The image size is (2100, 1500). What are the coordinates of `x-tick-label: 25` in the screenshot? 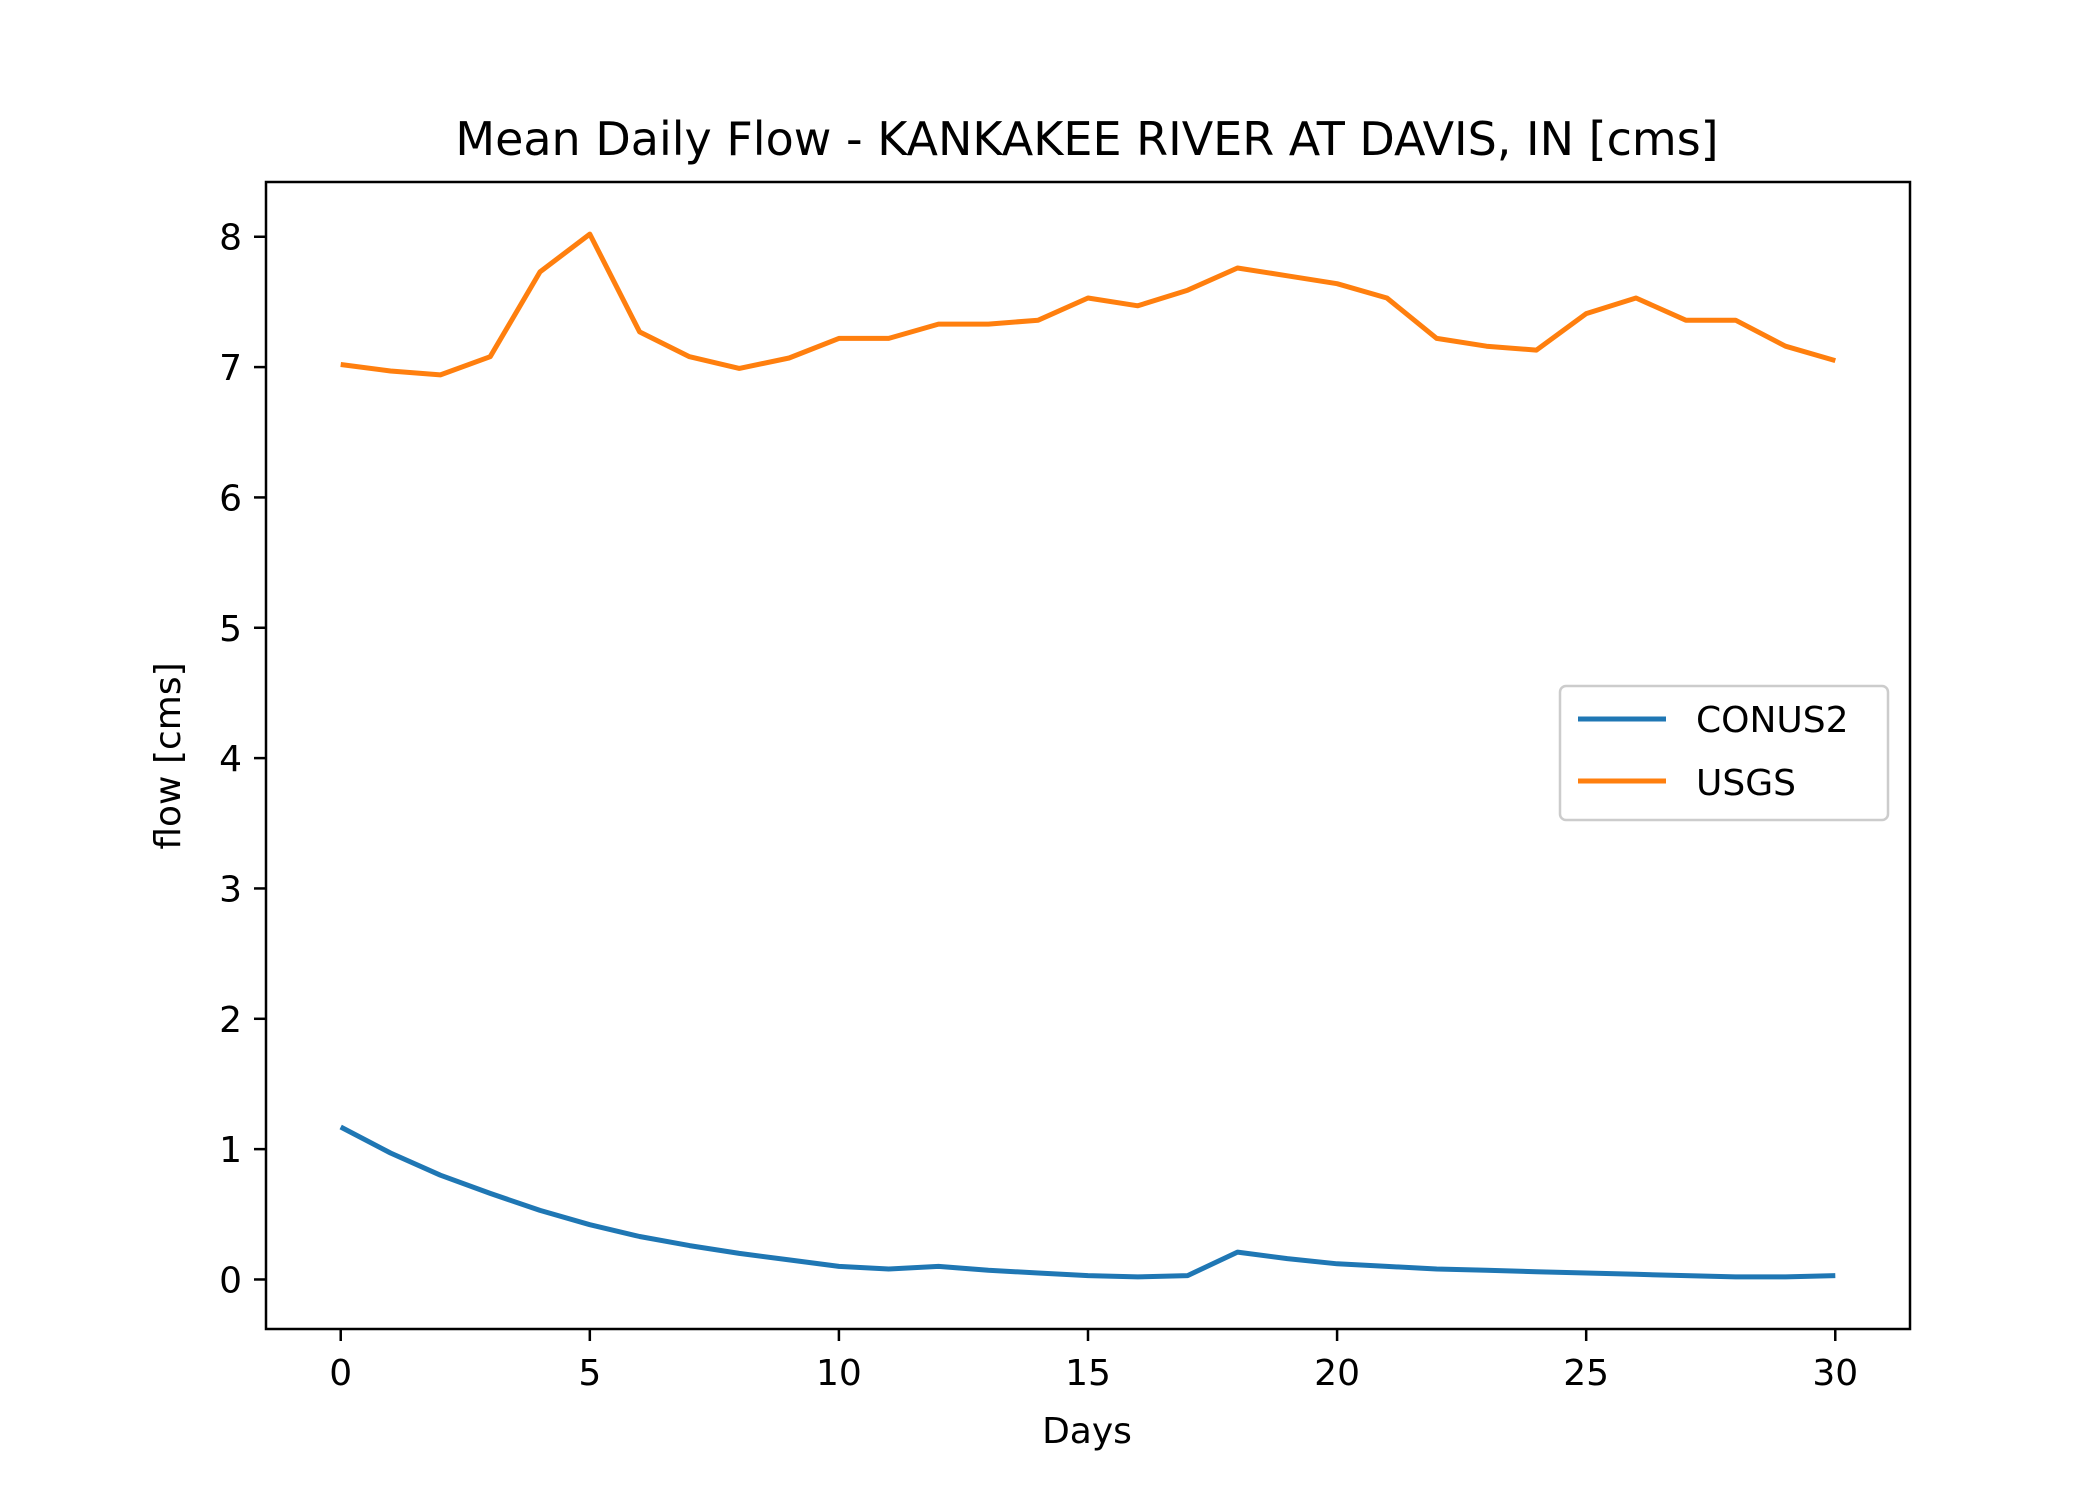 It's located at (1586, 1373).